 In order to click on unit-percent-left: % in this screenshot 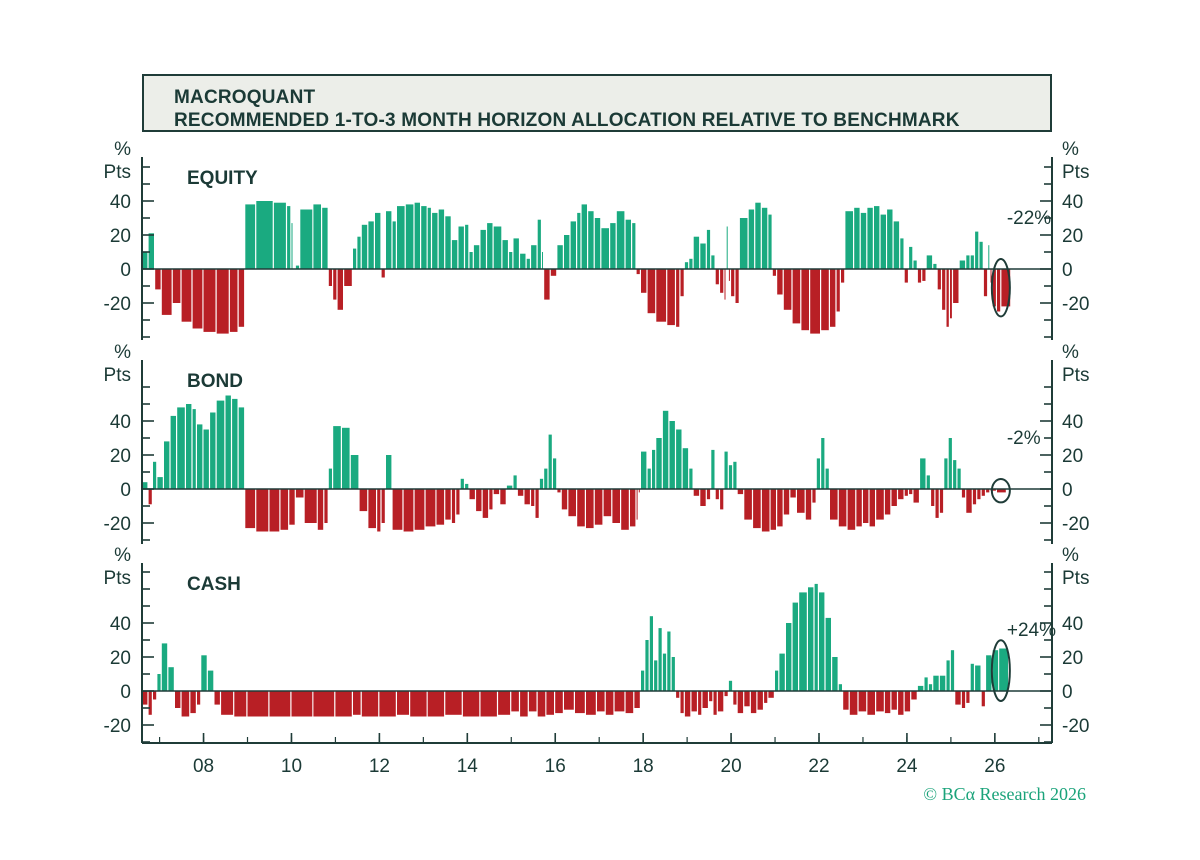, I will do `click(122, 352)`.